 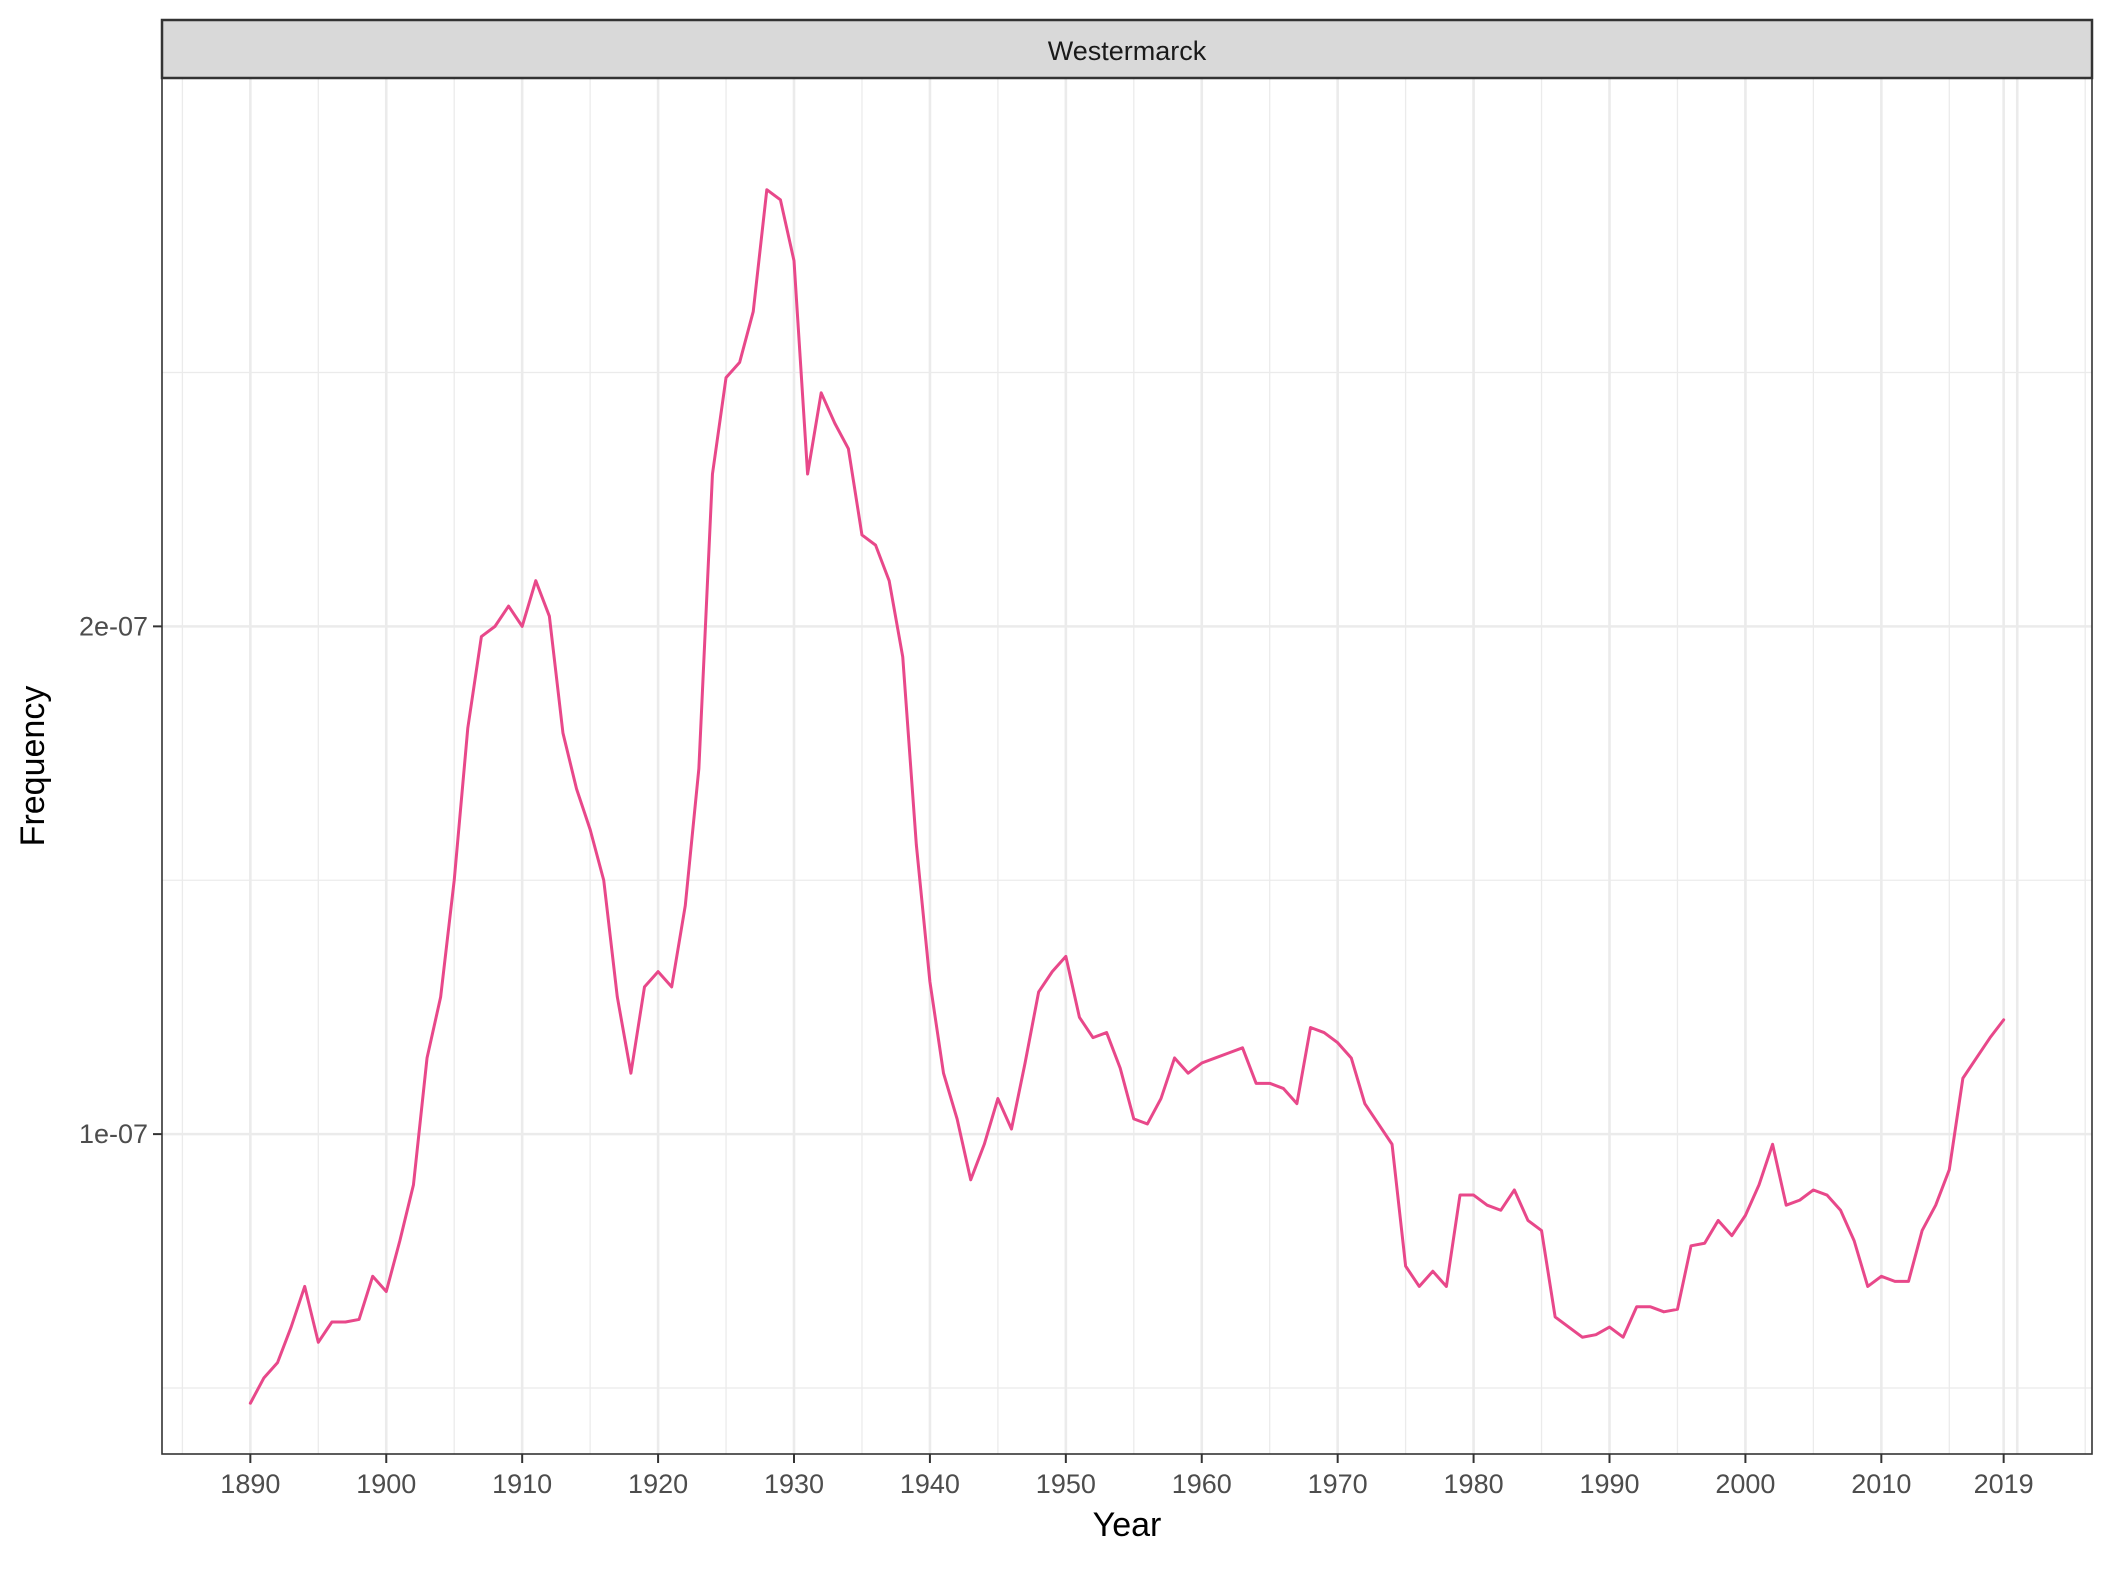 I want to click on facet-strip-label: Westermarck, so click(x=1127, y=51).